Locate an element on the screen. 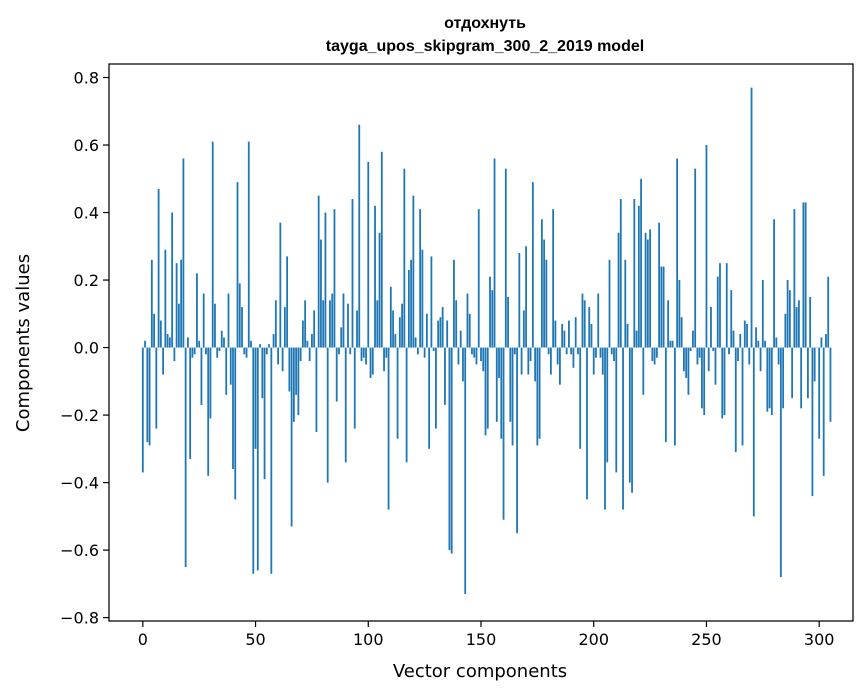  y-tick-label: −0.6 is located at coordinates (79, 550).